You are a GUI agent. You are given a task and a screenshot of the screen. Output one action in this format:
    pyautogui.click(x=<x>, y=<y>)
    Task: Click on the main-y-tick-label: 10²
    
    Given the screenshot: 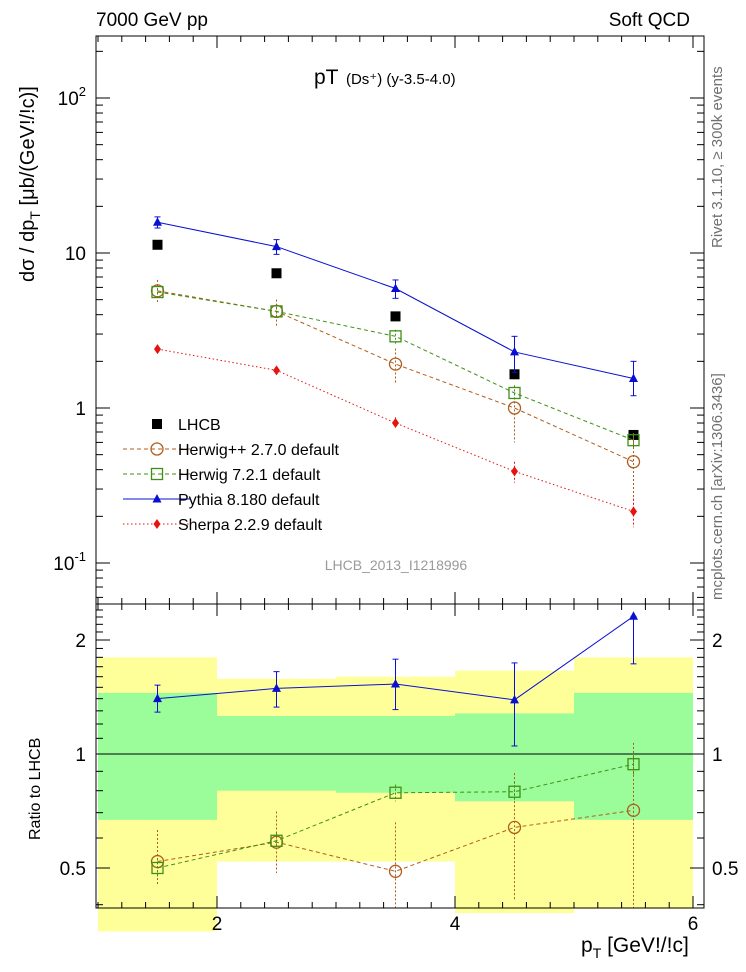 What is the action you would take?
    pyautogui.click(x=72, y=97)
    